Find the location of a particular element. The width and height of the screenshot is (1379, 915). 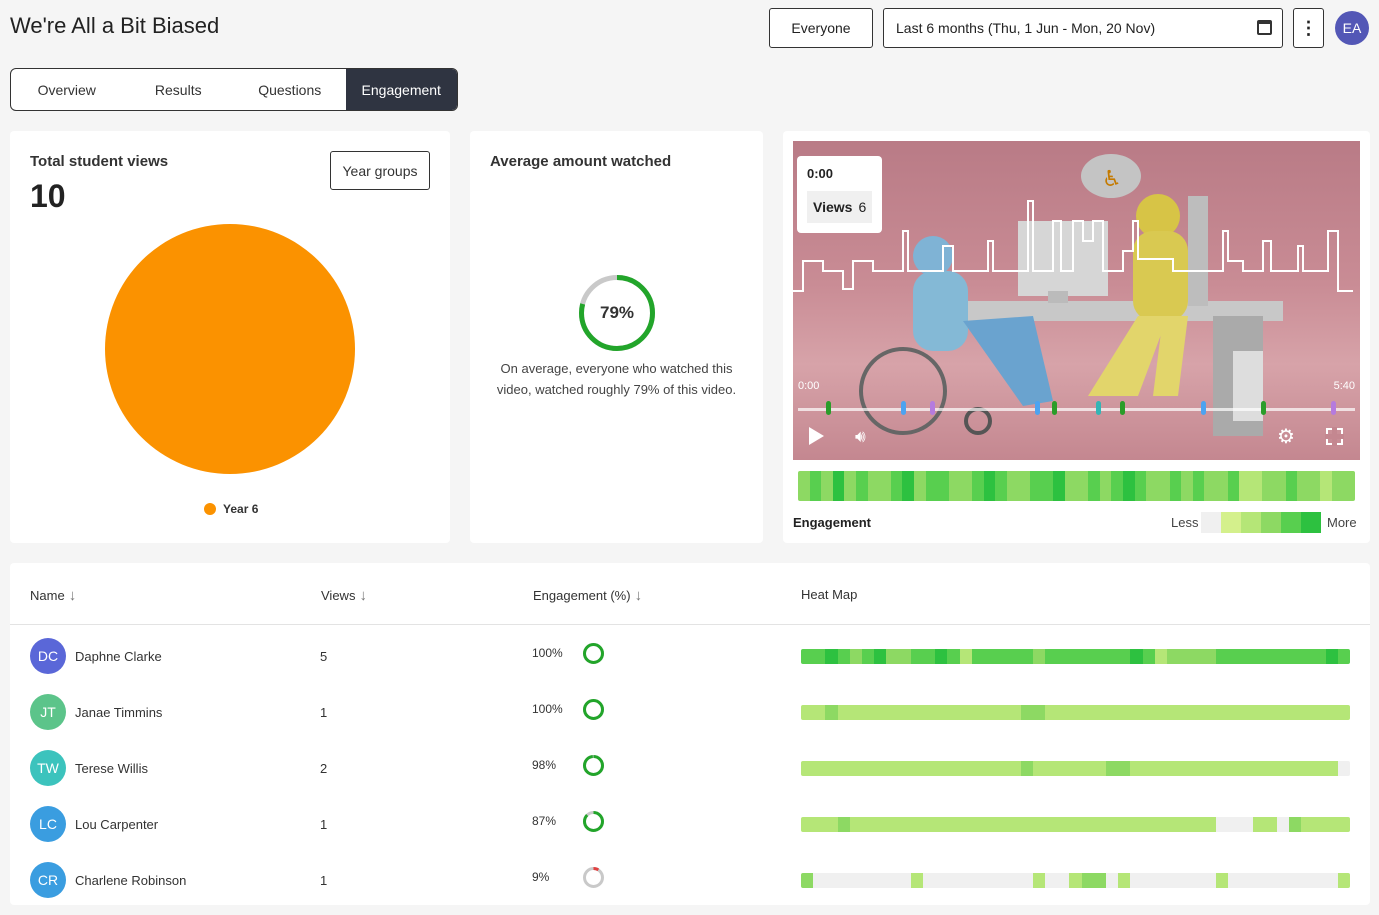

play-icon is located at coordinates (816, 436).